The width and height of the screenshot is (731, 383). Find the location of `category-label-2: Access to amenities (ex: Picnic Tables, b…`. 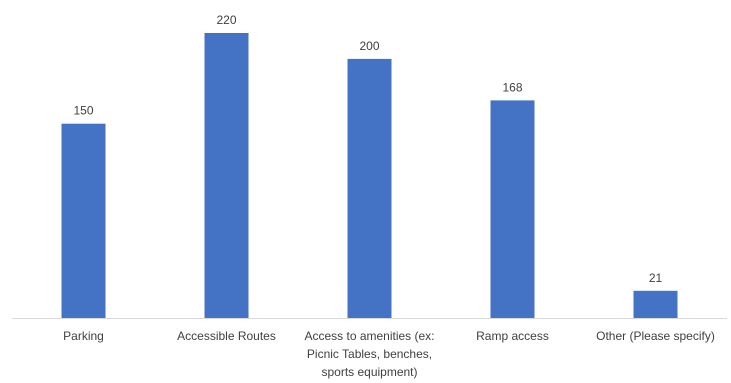

category-label-2: Access to amenities (ex: Picnic Tables, b… is located at coordinates (369, 354).